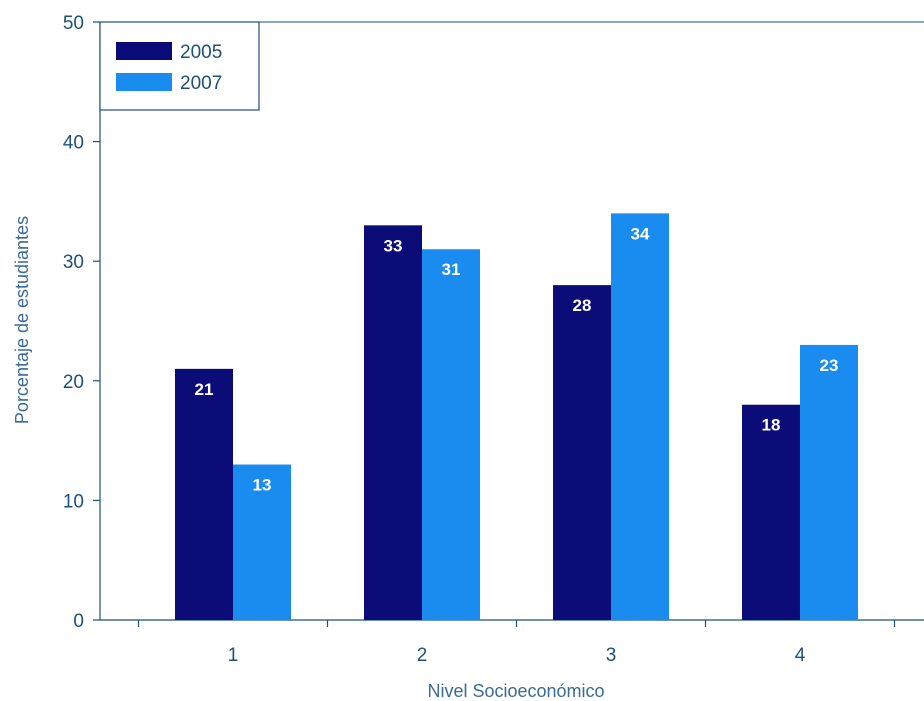 This screenshot has height=701, width=924. I want to click on bar-label-2005-cat-1: 21, so click(204, 389).